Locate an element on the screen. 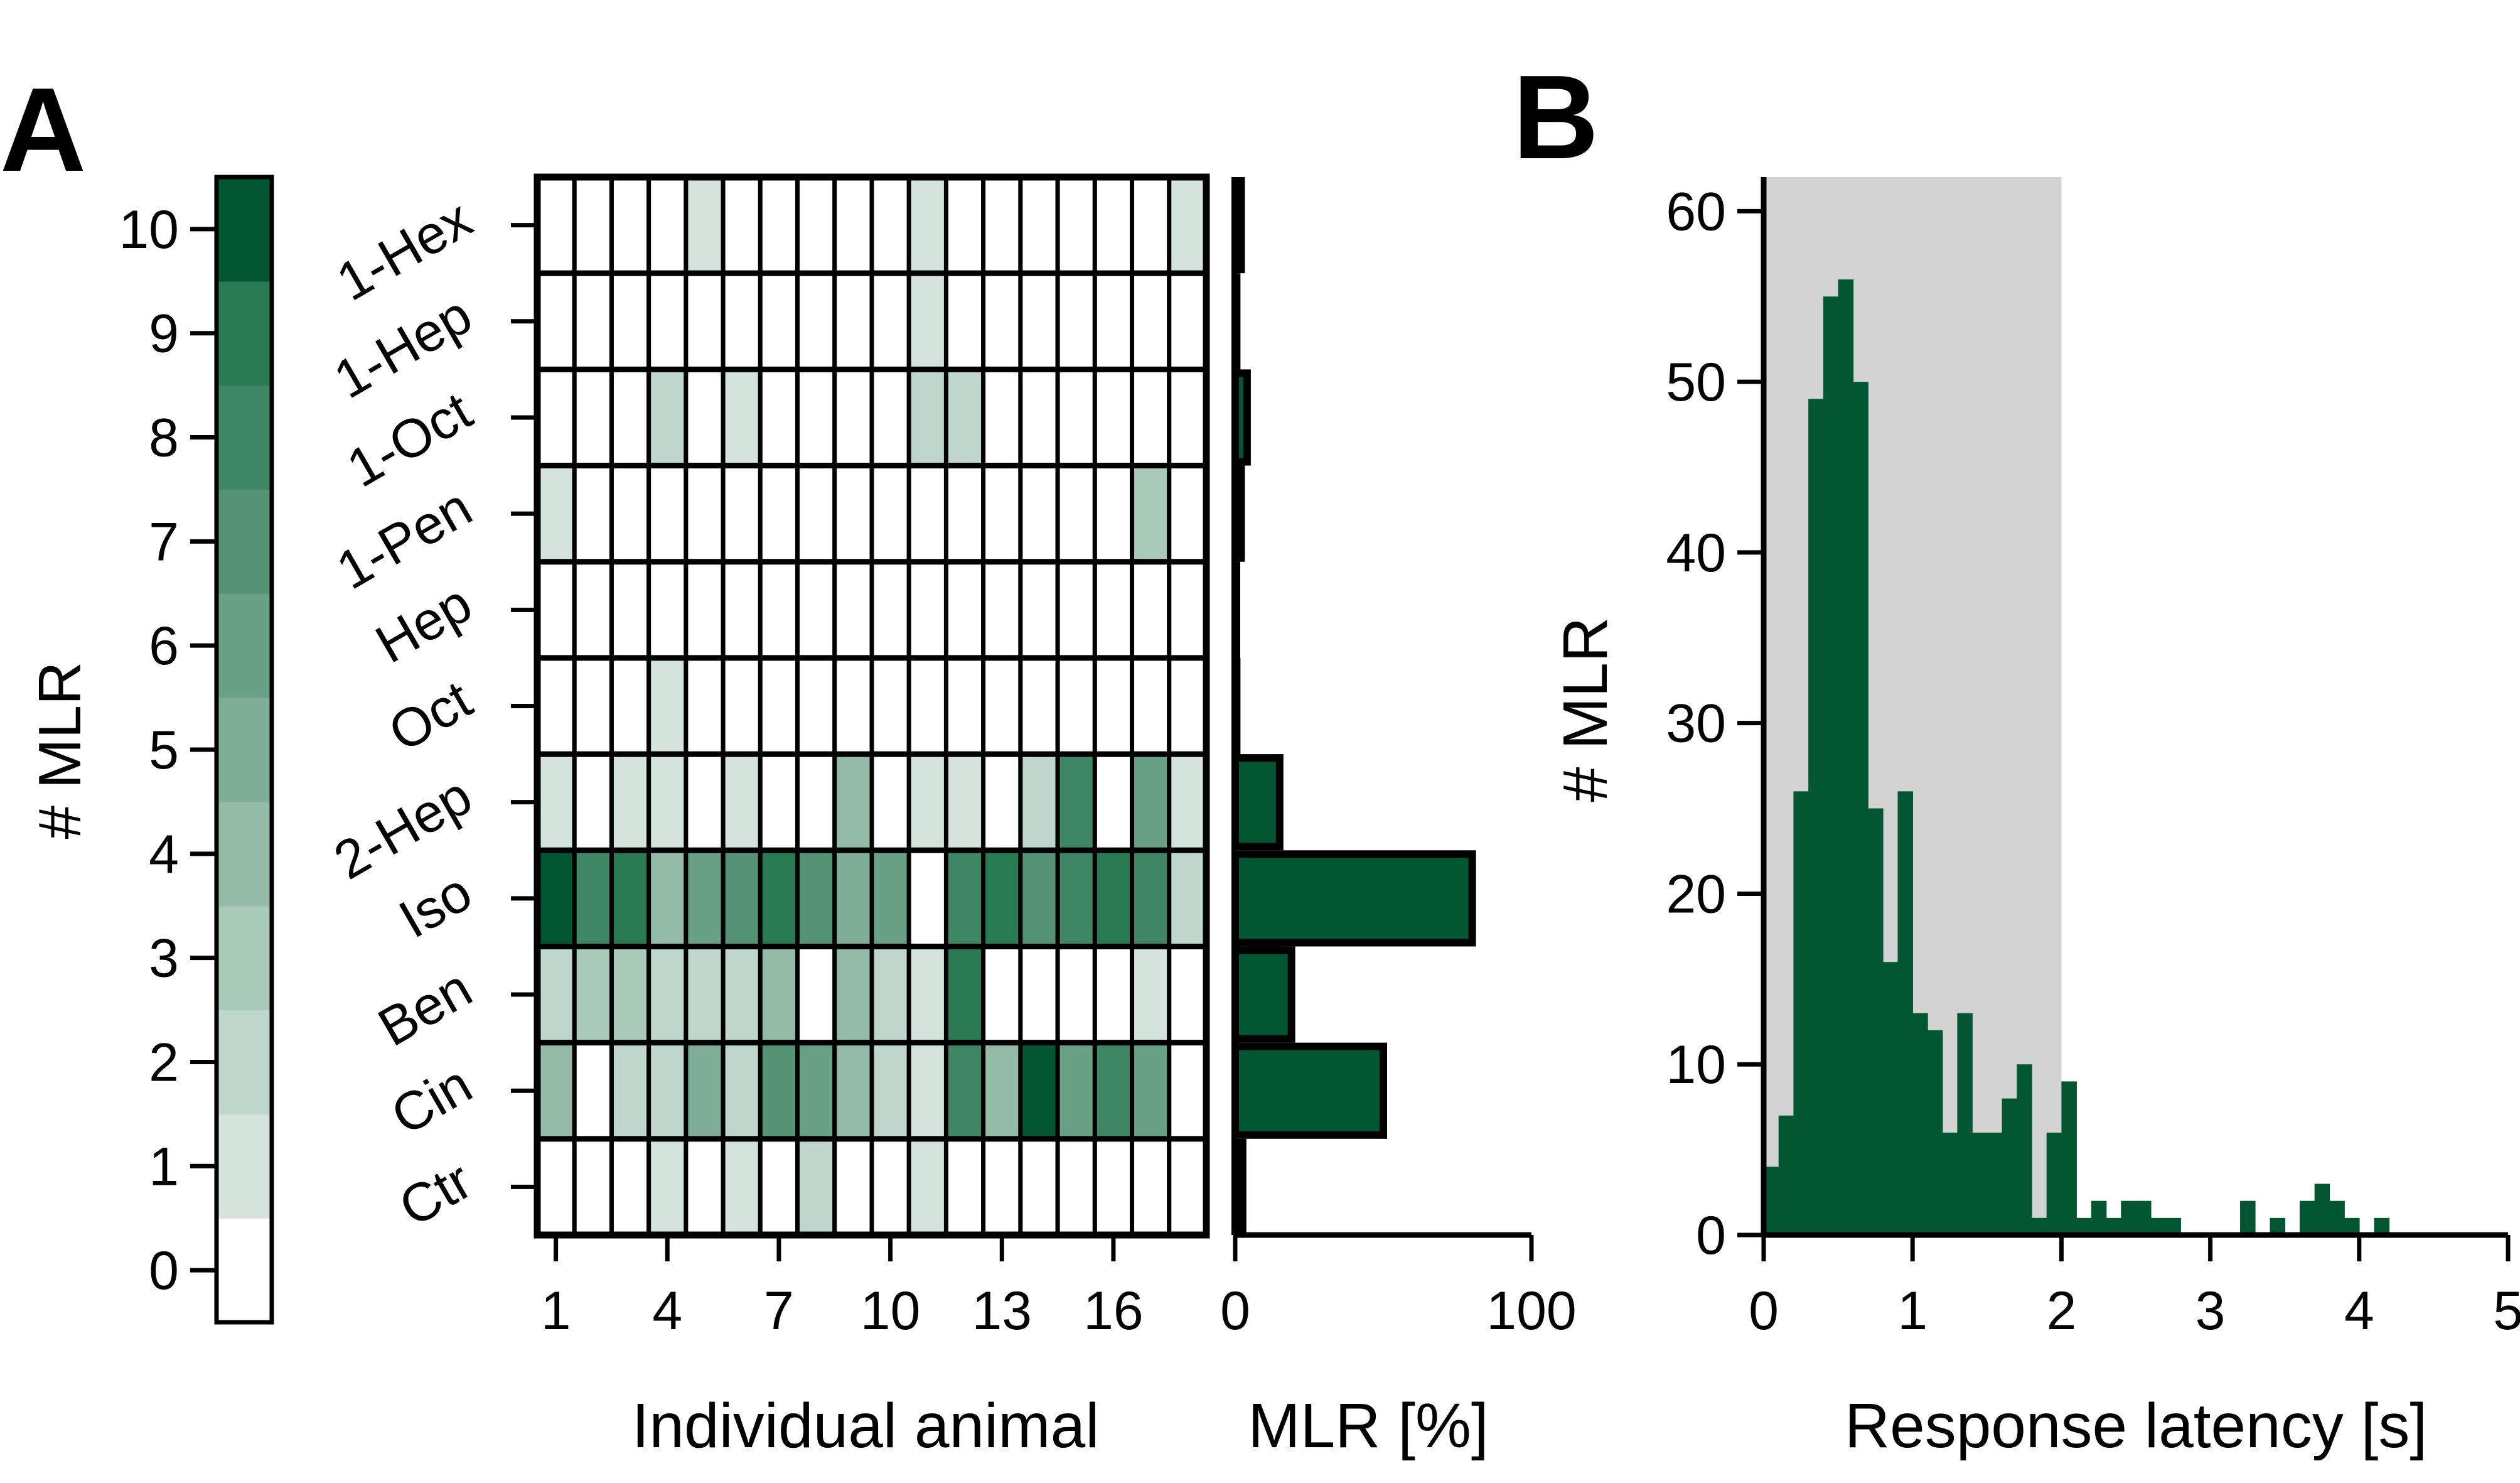  heatmap-row-label: Oct is located at coordinates (430, 716).